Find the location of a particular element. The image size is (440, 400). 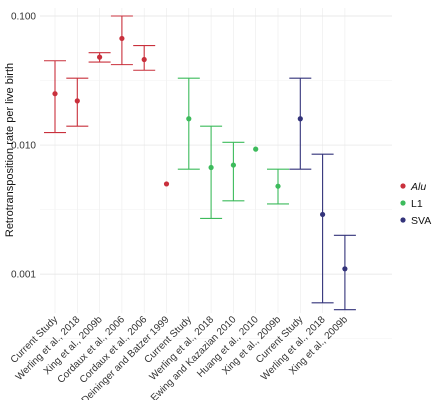

legend-item: L1 is located at coordinates (411, 204).